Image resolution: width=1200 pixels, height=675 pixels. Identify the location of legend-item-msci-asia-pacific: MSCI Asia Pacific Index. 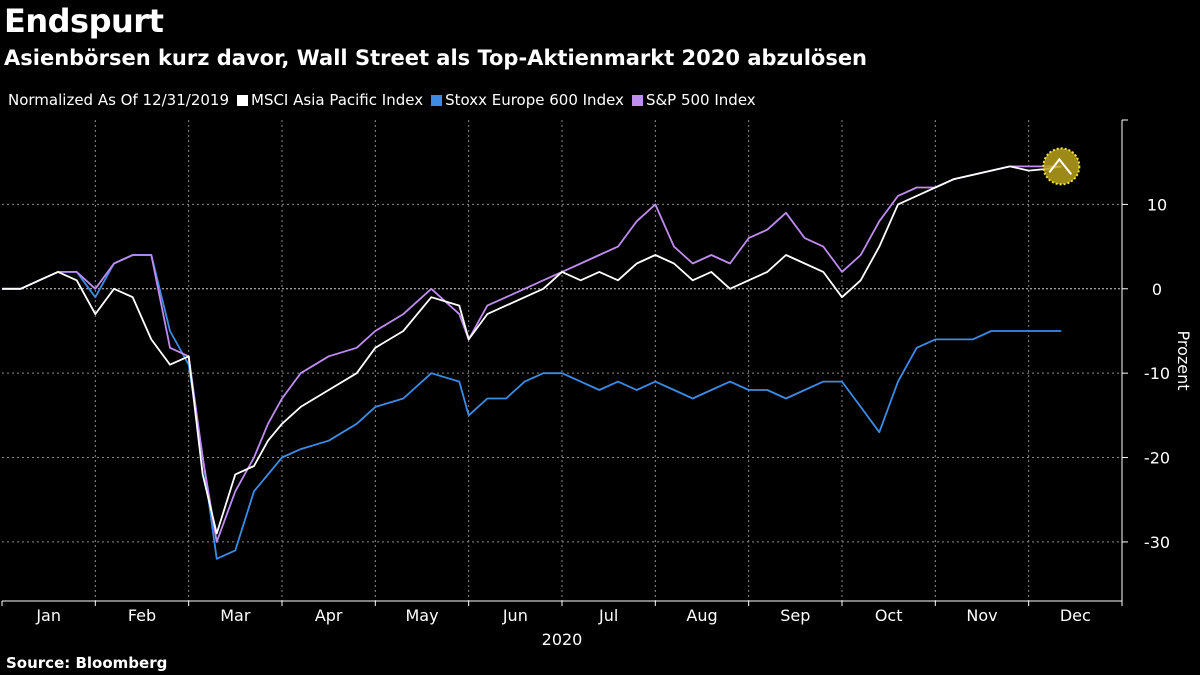
(330, 100).